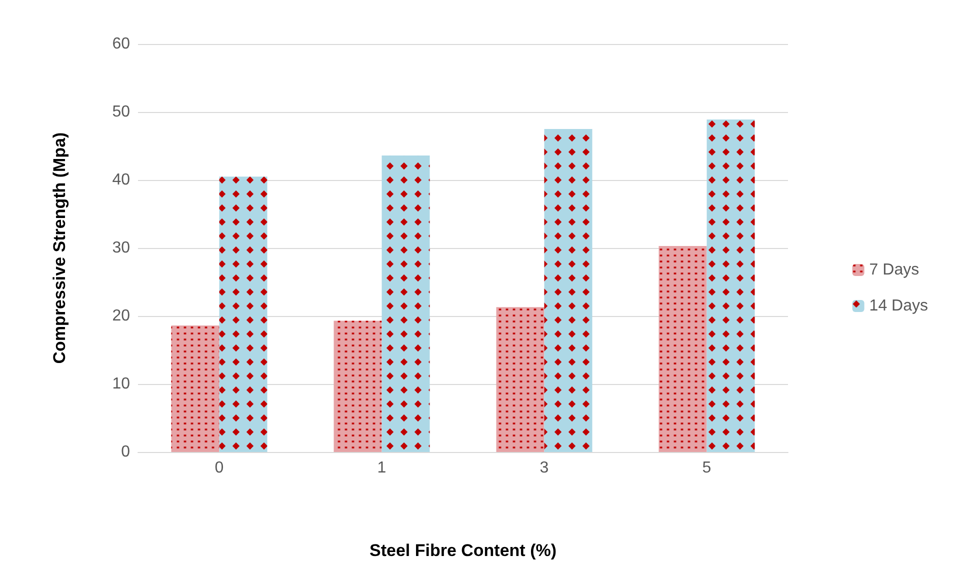  What do you see at coordinates (381, 468) in the screenshot?
I see `x-tick-label: 1` at bounding box center [381, 468].